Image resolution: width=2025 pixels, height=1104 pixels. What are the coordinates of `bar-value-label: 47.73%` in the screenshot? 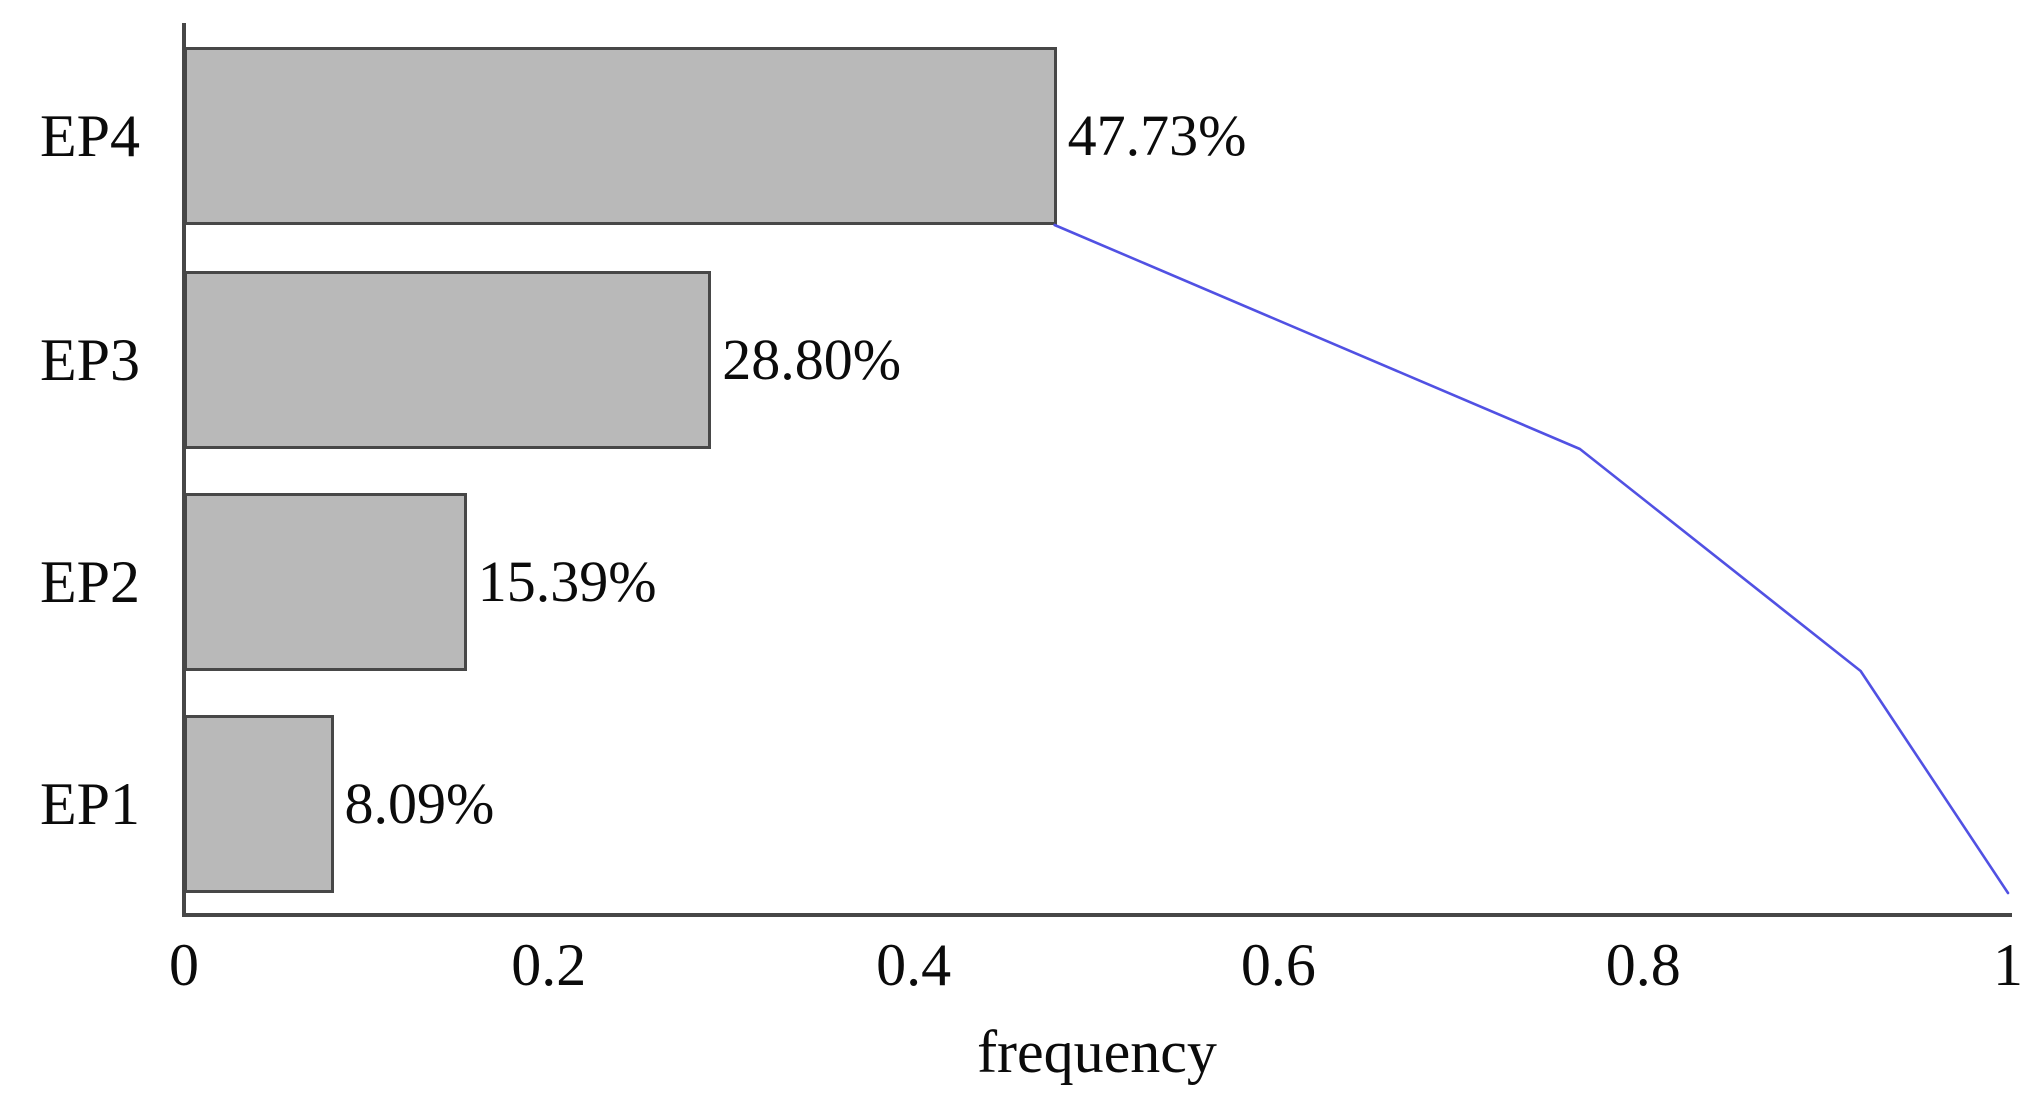 It's located at (1157, 135).